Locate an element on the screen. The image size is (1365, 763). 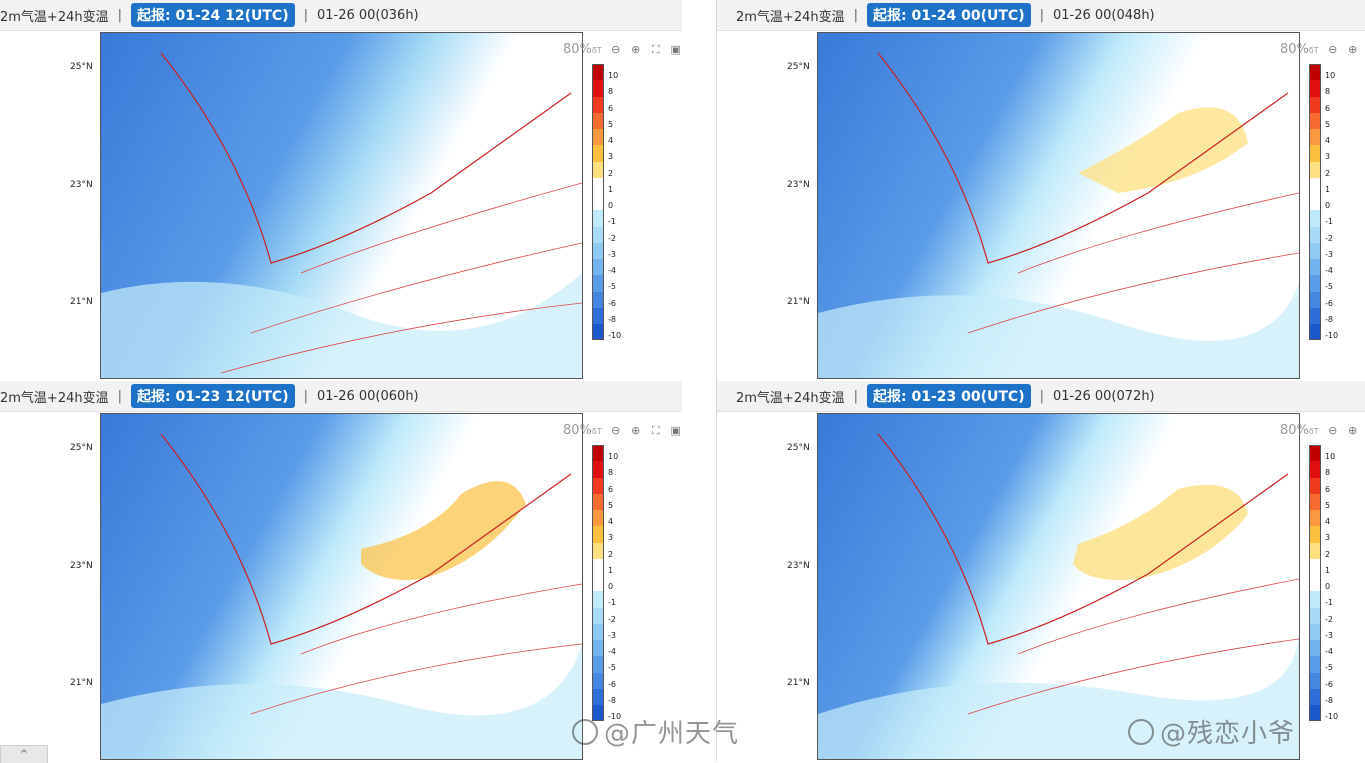
colorbar-label: 2 is located at coordinates (1328, 554).